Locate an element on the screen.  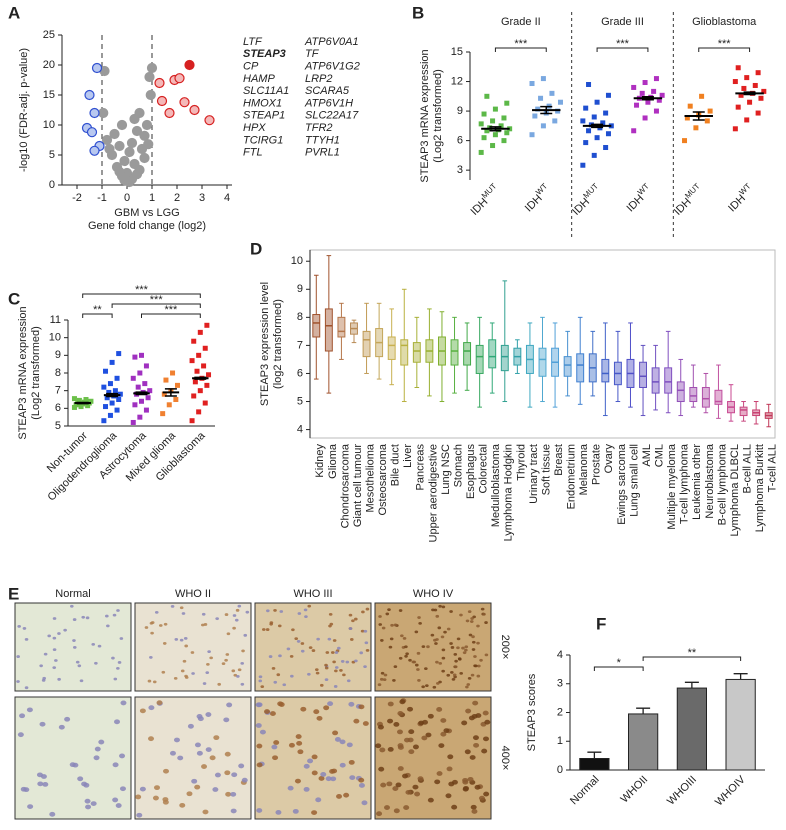
x-tick-label: Lymphoma DLBCL is located at coordinates (735, 490).